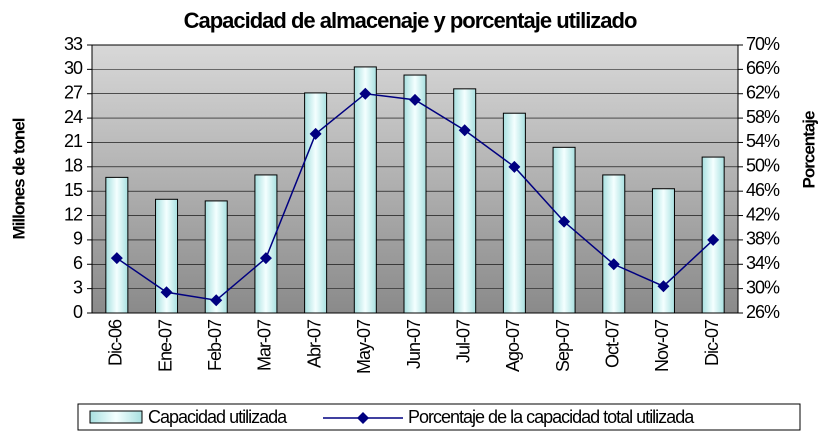 The height and width of the screenshot is (434, 821). Describe the element at coordinates (116, 342) in the screenshot. I see `x-tick-label: Dic-06` at that location.